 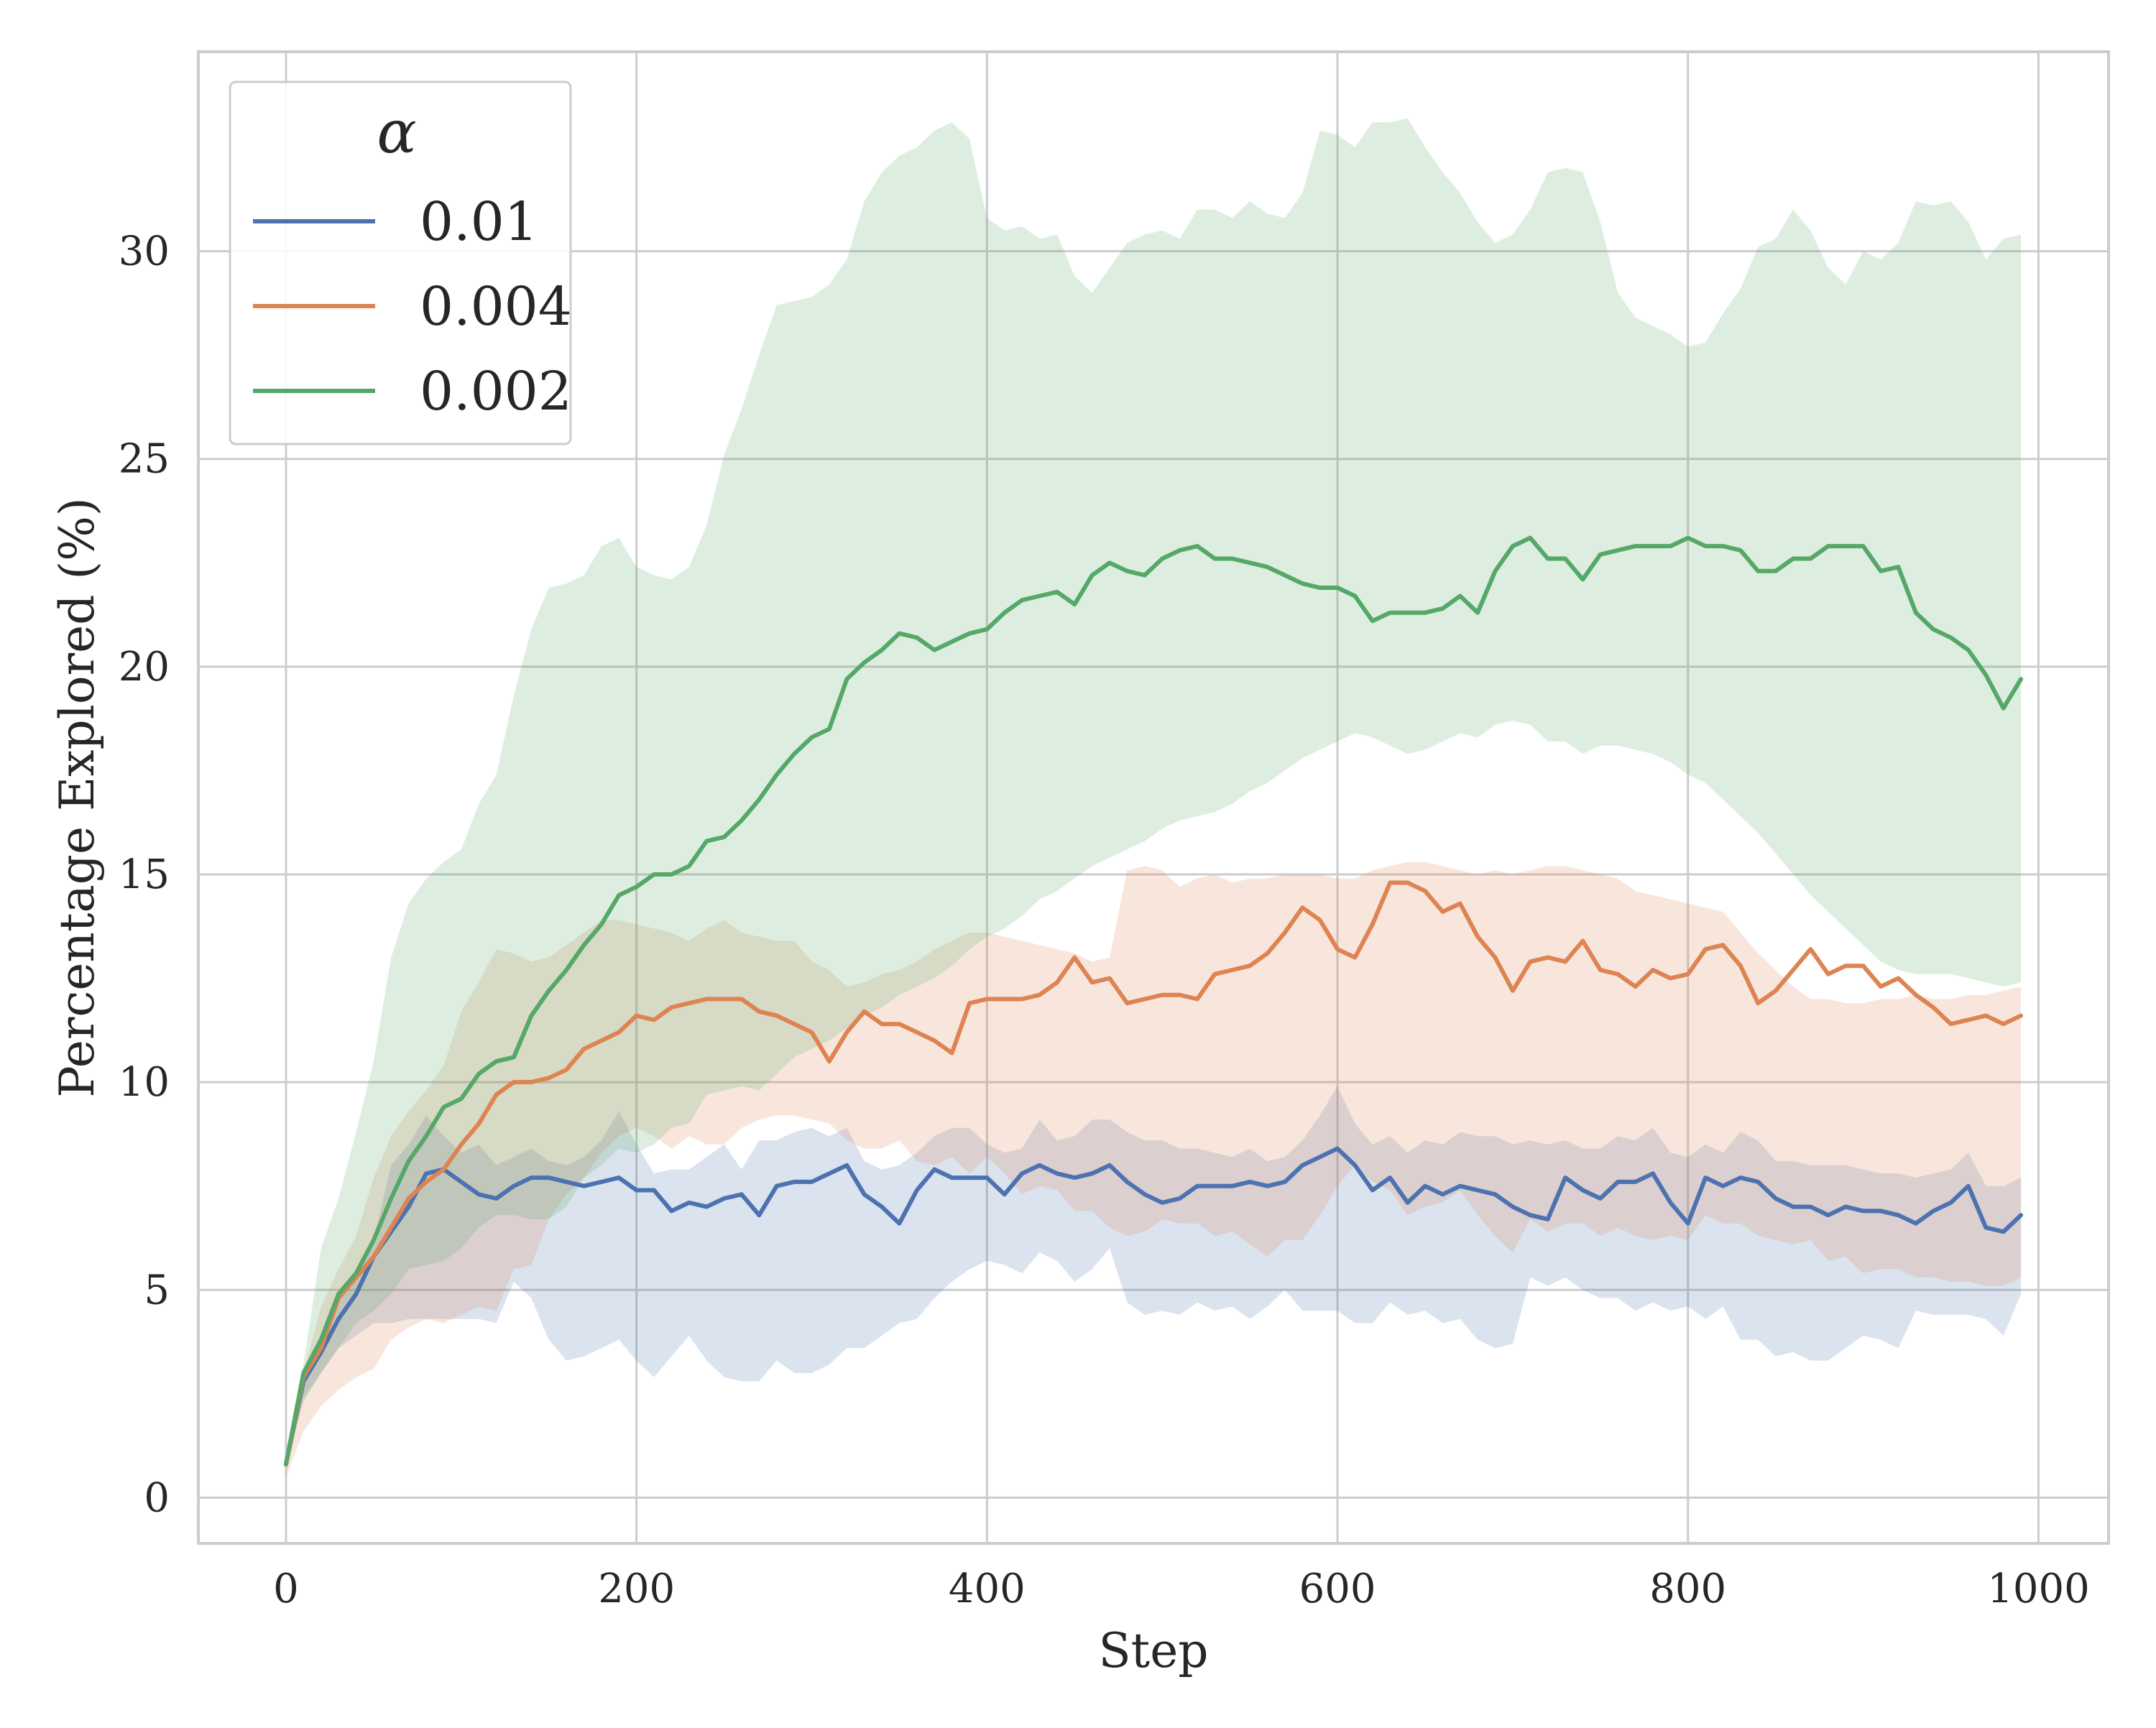 I want to click on y-tick-label: 0, so click(x=157, y=1497).